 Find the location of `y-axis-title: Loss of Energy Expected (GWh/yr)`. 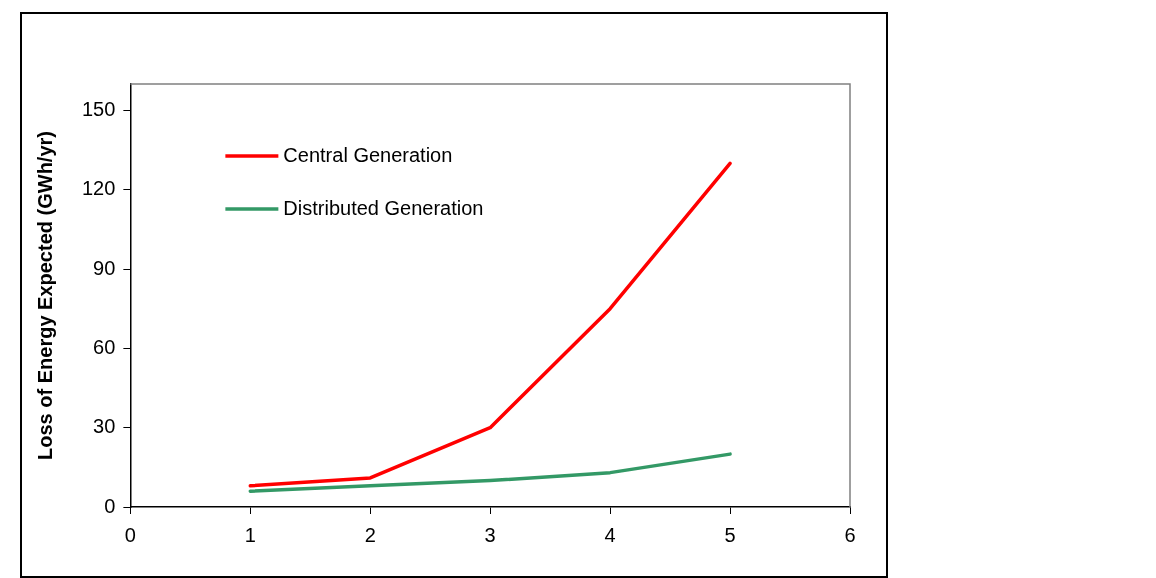

y-axis-title: Loss of Energy Expected (GWh/yr) is located at coordinates (44, 295).